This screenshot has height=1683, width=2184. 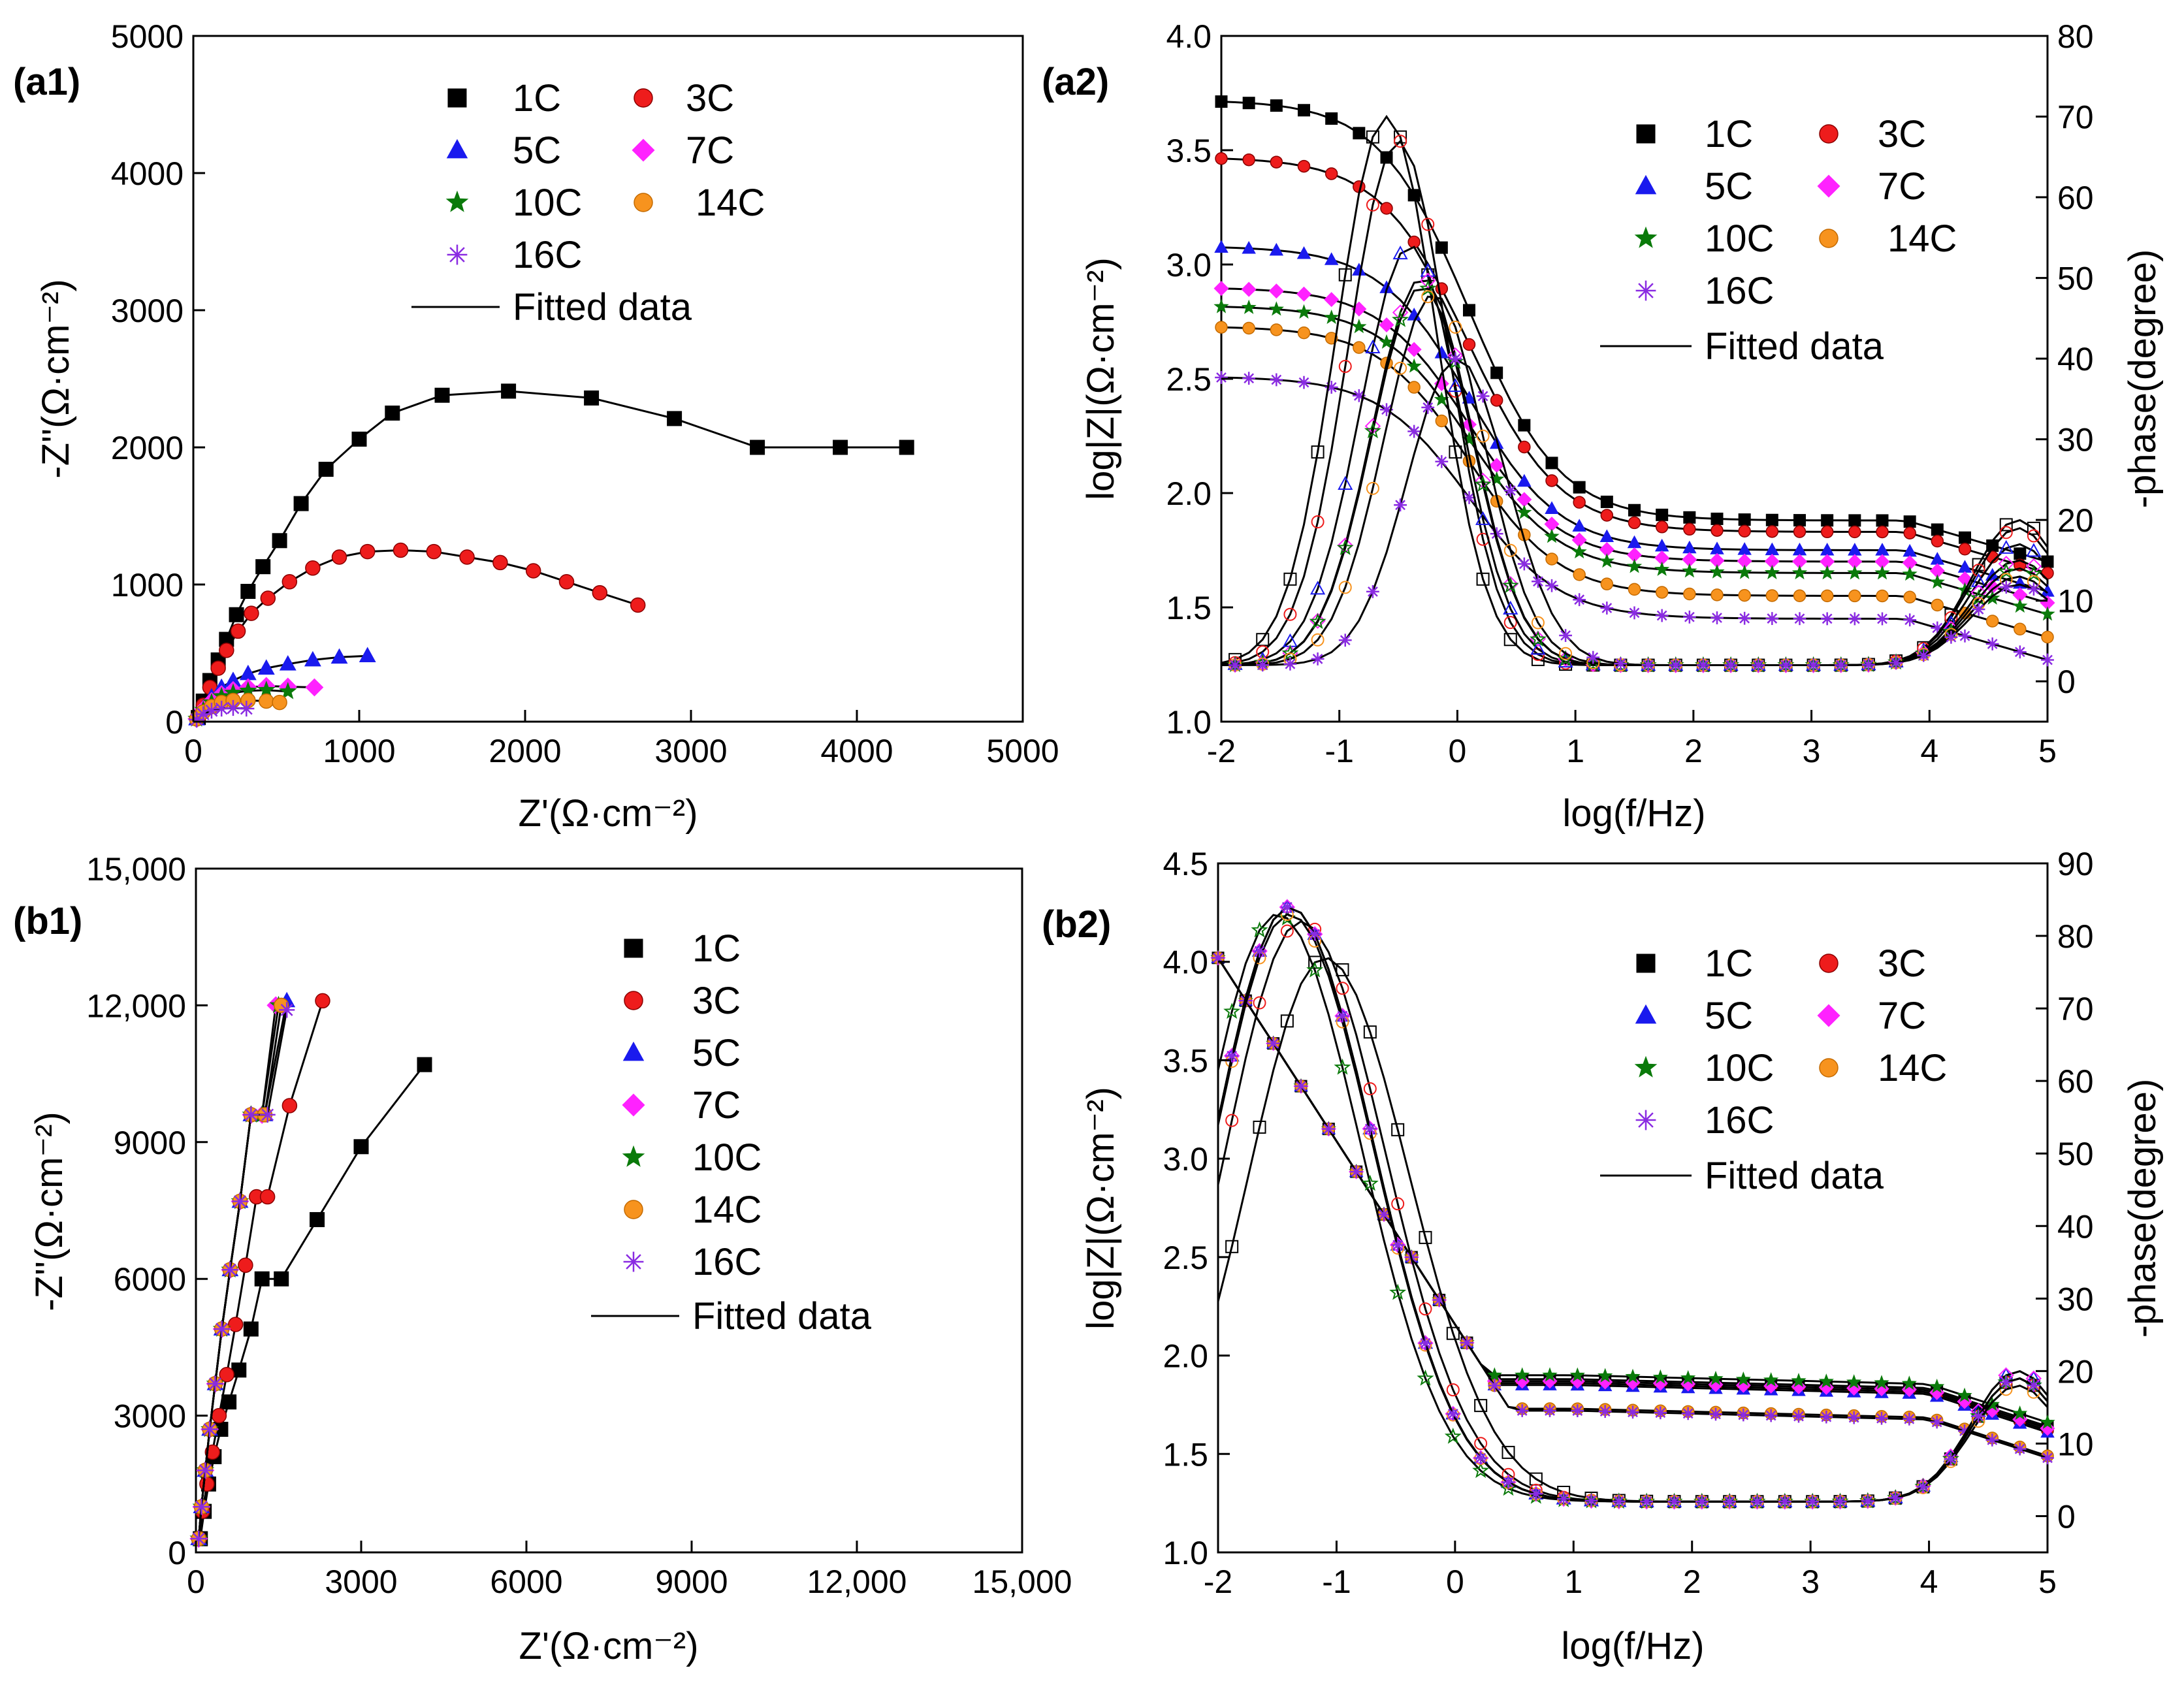 What do you see at coordinates (1400, 253) in the screenshot?
I see `phase-point-5c` at bounding box center [1400, 253].